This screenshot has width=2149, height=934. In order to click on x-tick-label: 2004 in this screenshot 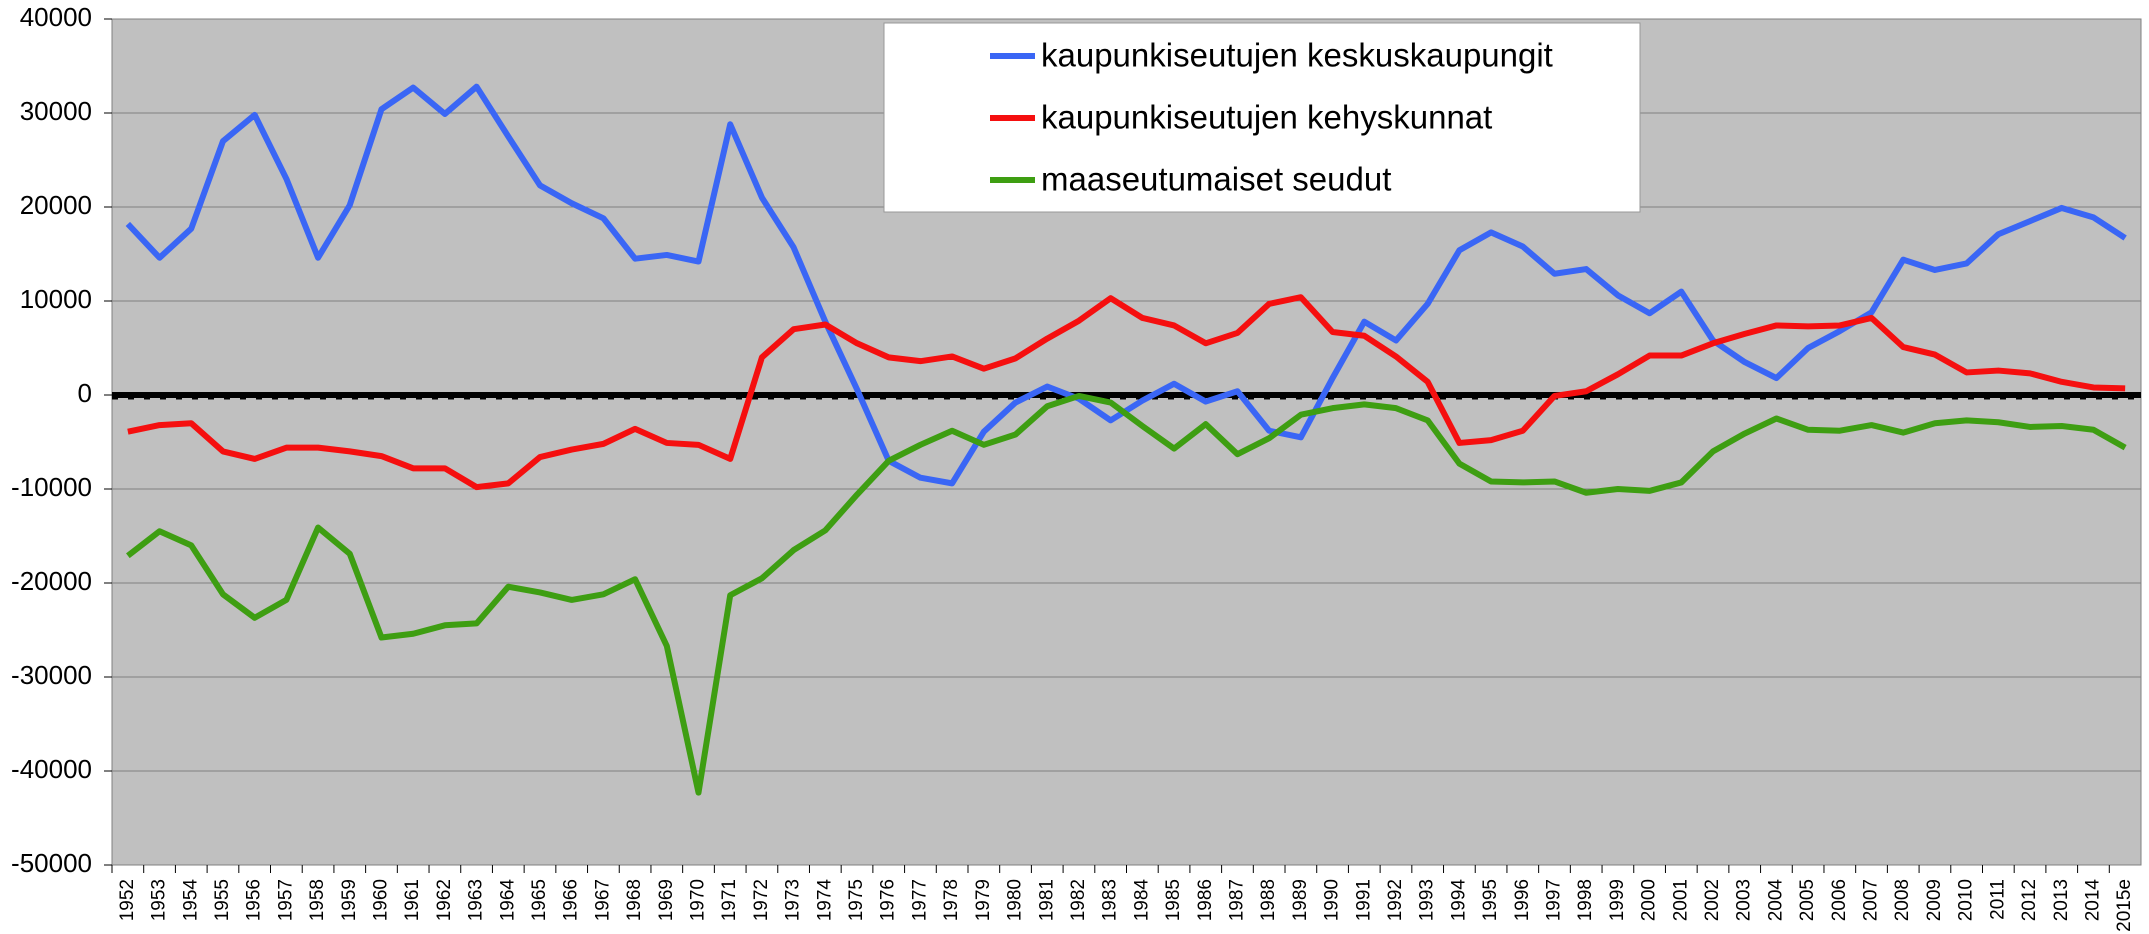, I will do `click(1775, 900)`.